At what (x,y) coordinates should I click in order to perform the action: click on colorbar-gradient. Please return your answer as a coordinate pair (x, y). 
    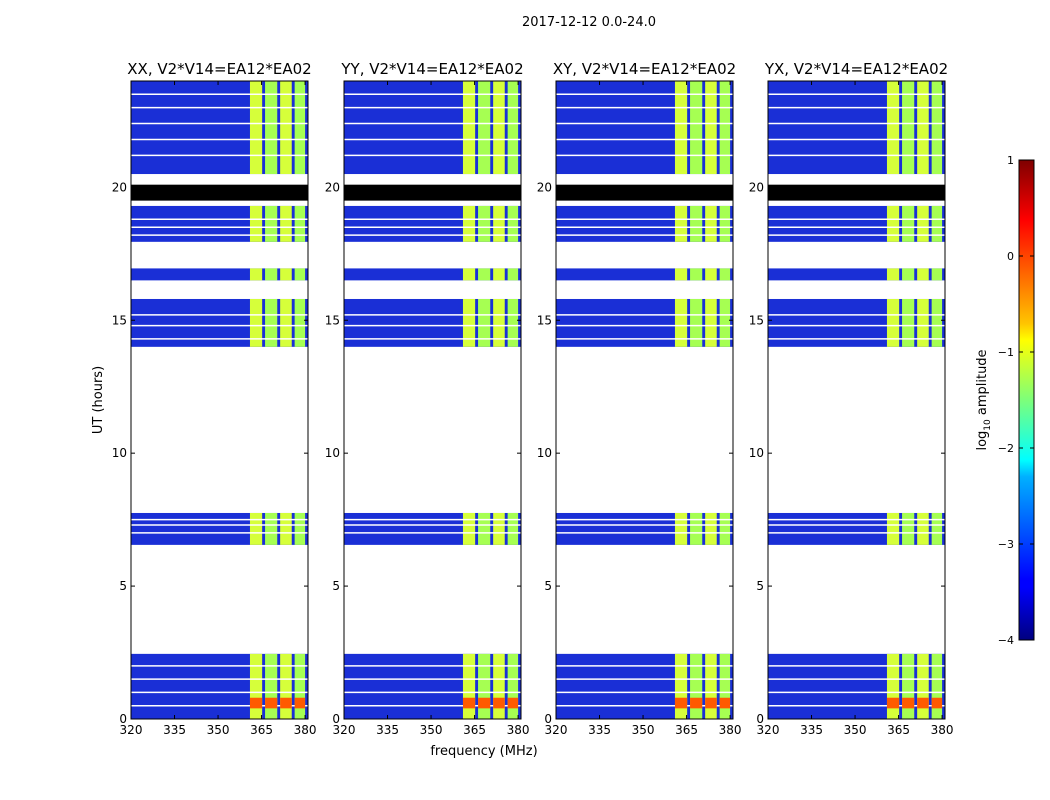
    Looking at the image, I should click on (1026, 400).